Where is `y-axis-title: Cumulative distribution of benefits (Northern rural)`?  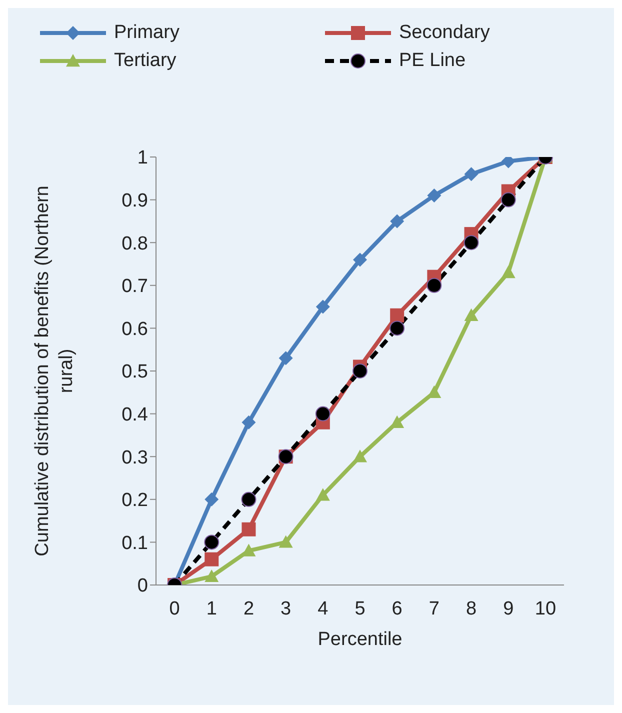
y-axis-title: Cumulative distribution of benefits (Northern rural) is located at coordinates (54, 371).